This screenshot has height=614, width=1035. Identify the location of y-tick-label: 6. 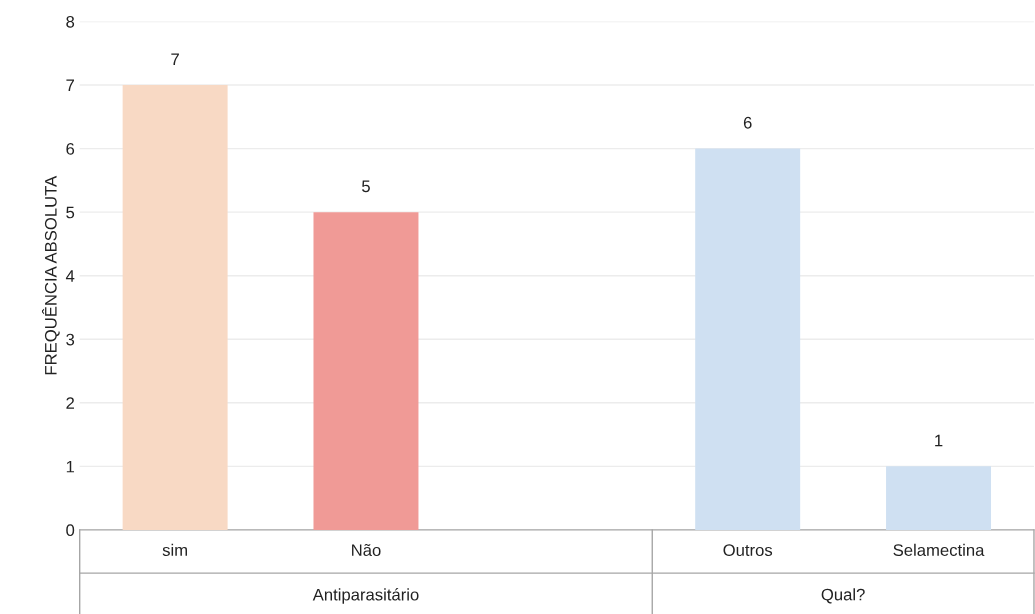
(70, 148).